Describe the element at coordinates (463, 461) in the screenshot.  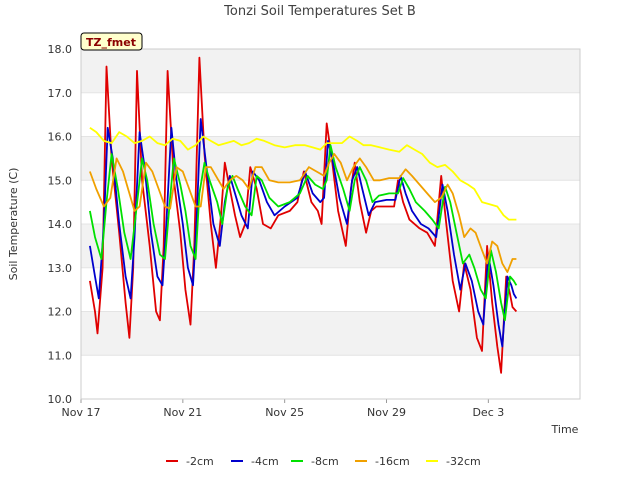
I see `legend-label: -32cm` at that location.